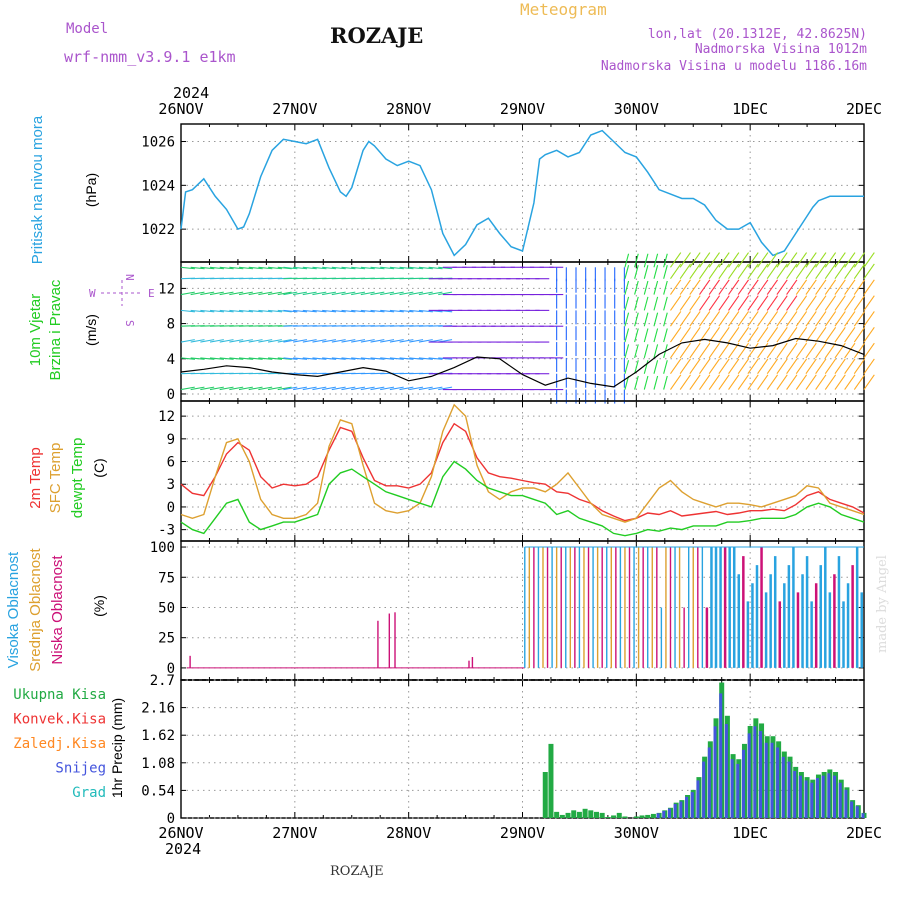  I want to click on pressure-ylabel: Pritisak na nivou mora, so click(37, 189).